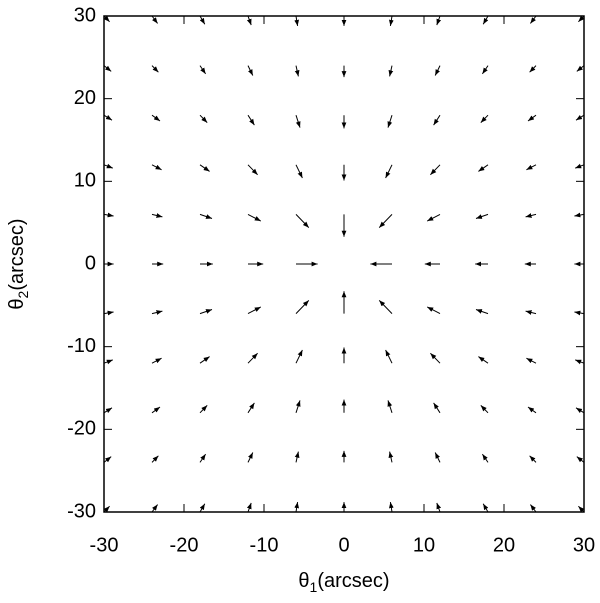 The image size is (600, 603). What do you see at coordinates (584, 545) in the screenshot?
I see `x-tick-label: 30` at bounding box center [584, 545].